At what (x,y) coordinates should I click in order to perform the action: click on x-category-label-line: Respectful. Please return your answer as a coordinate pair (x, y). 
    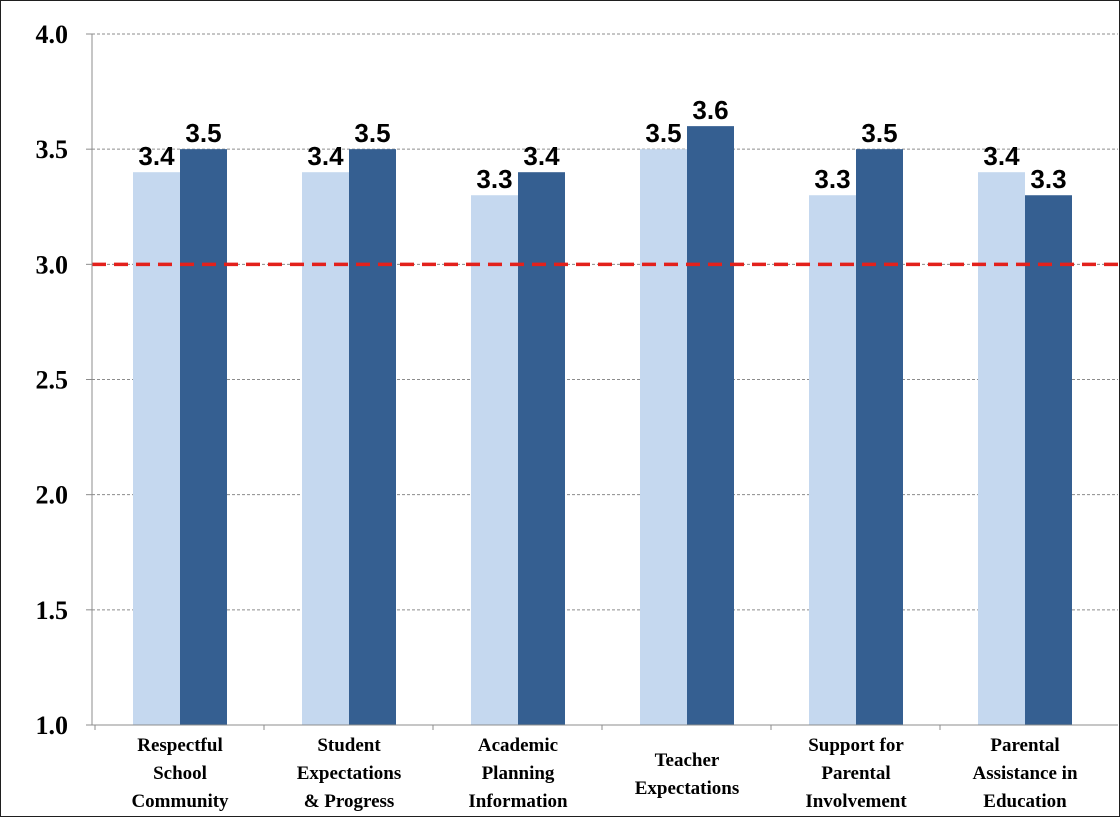
    Looking at the image, I should click on (179, 745).